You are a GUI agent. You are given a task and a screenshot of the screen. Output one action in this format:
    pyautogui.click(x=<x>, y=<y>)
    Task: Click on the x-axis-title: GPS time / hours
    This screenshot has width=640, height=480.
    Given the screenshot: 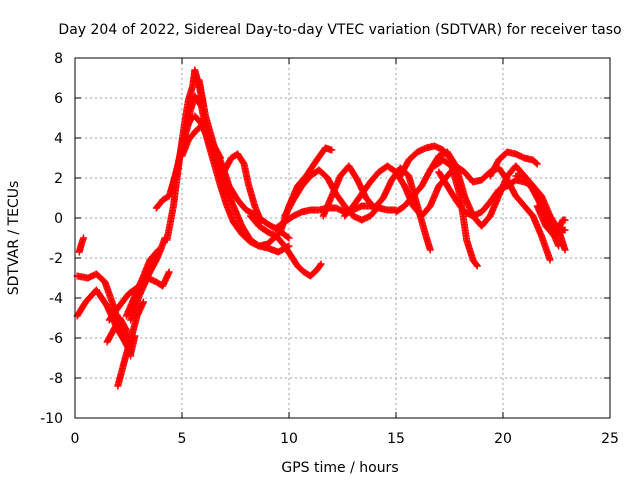 What is the action you would take?
    pyautogui.click(x=339, y=468)
    